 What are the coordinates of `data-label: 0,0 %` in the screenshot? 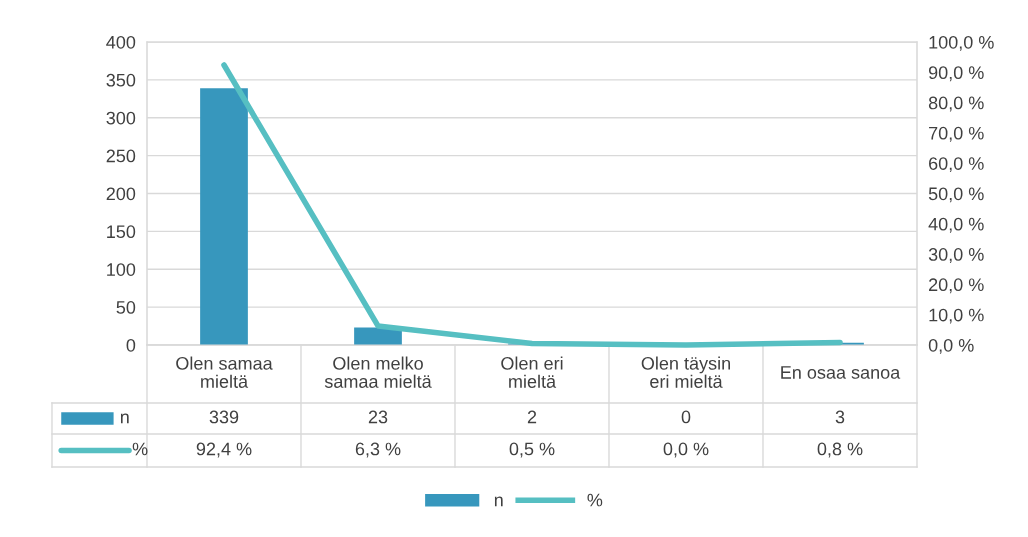 It's located at (686, 450).